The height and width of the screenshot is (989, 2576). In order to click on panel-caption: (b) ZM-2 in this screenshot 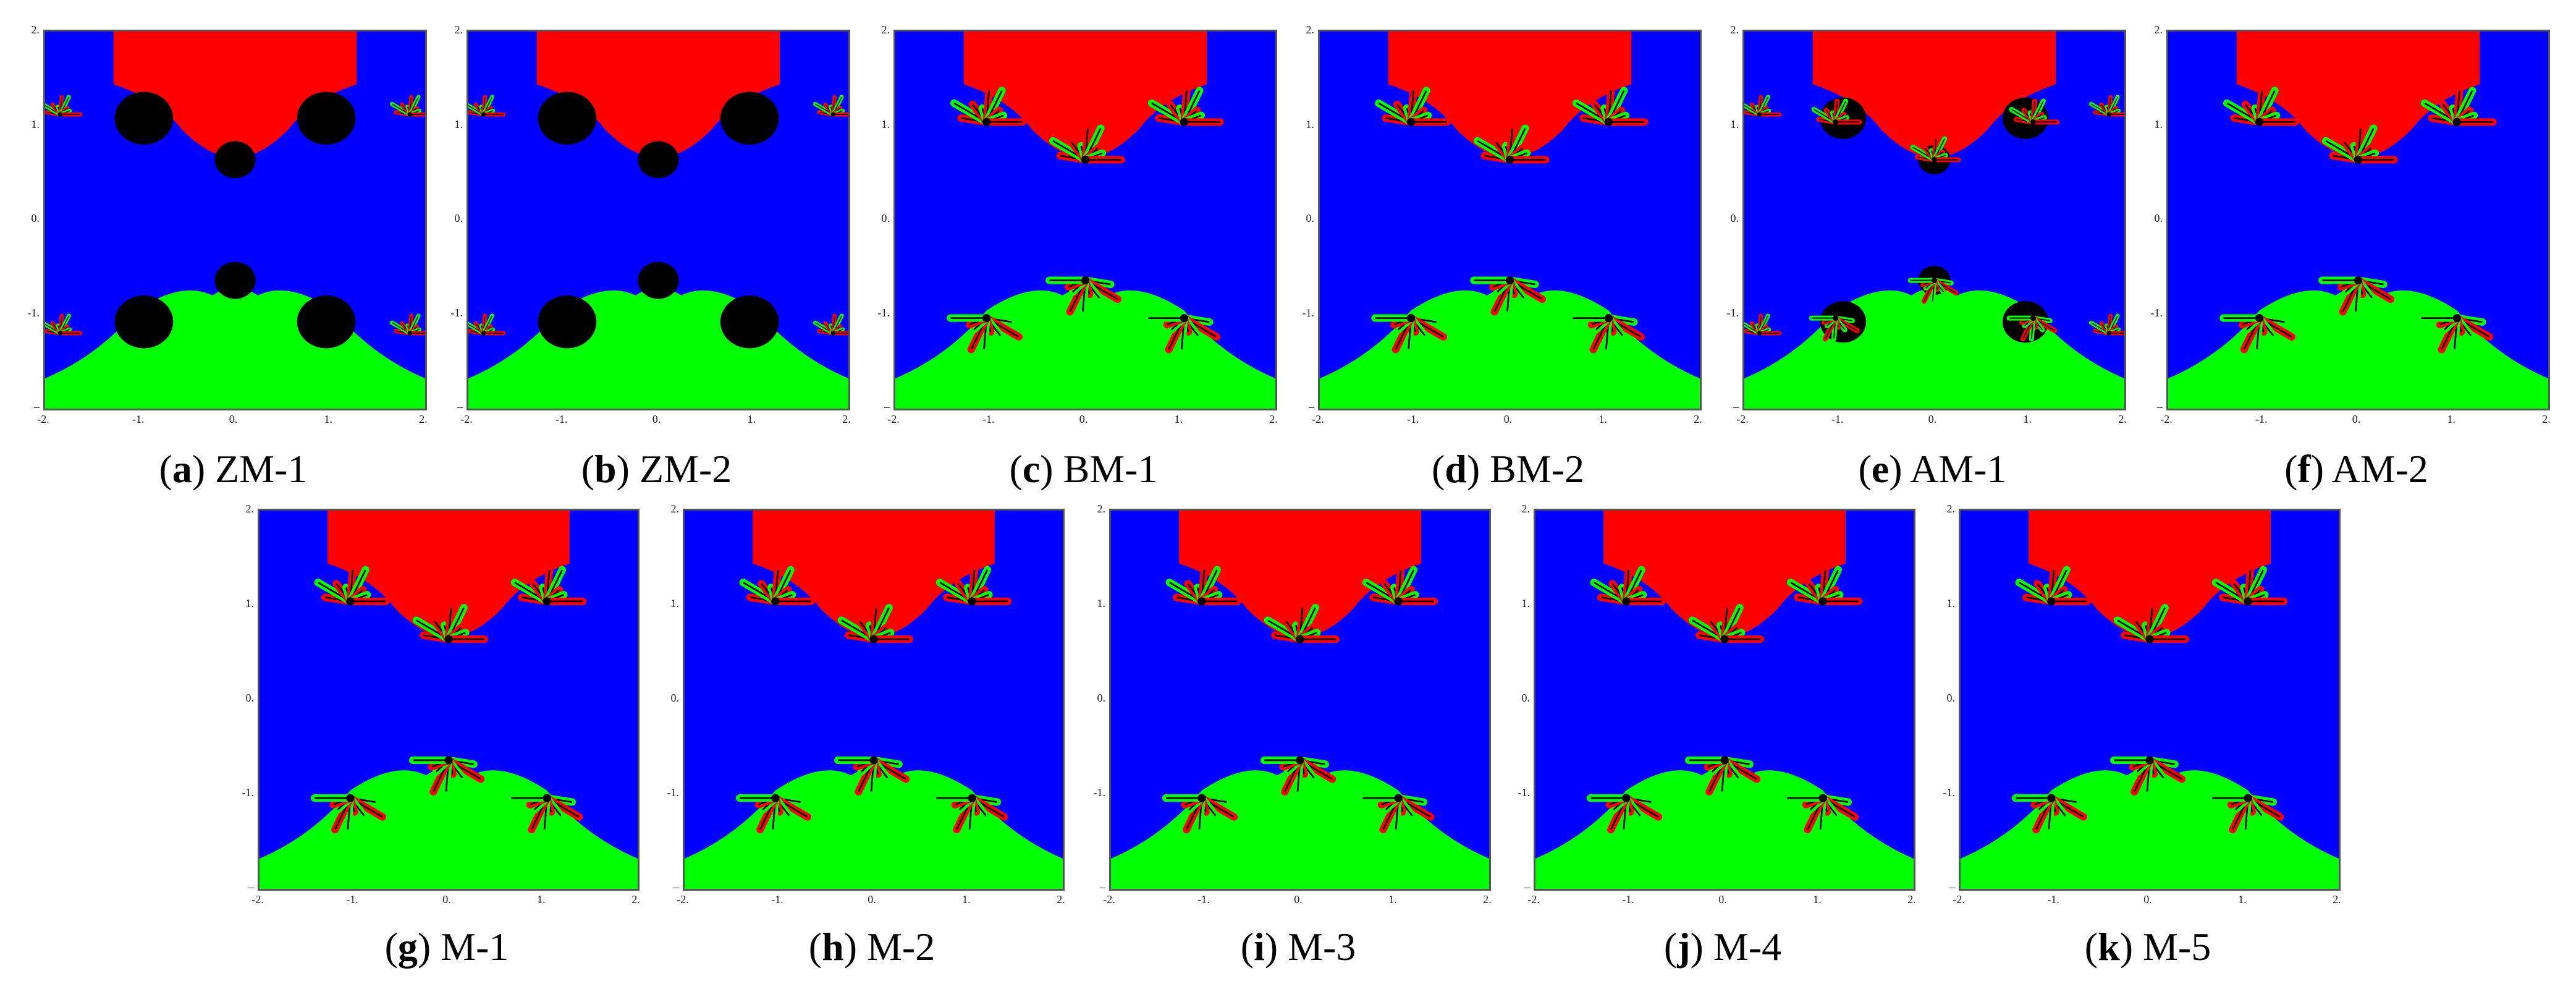, I will do `click(656, 469)`.